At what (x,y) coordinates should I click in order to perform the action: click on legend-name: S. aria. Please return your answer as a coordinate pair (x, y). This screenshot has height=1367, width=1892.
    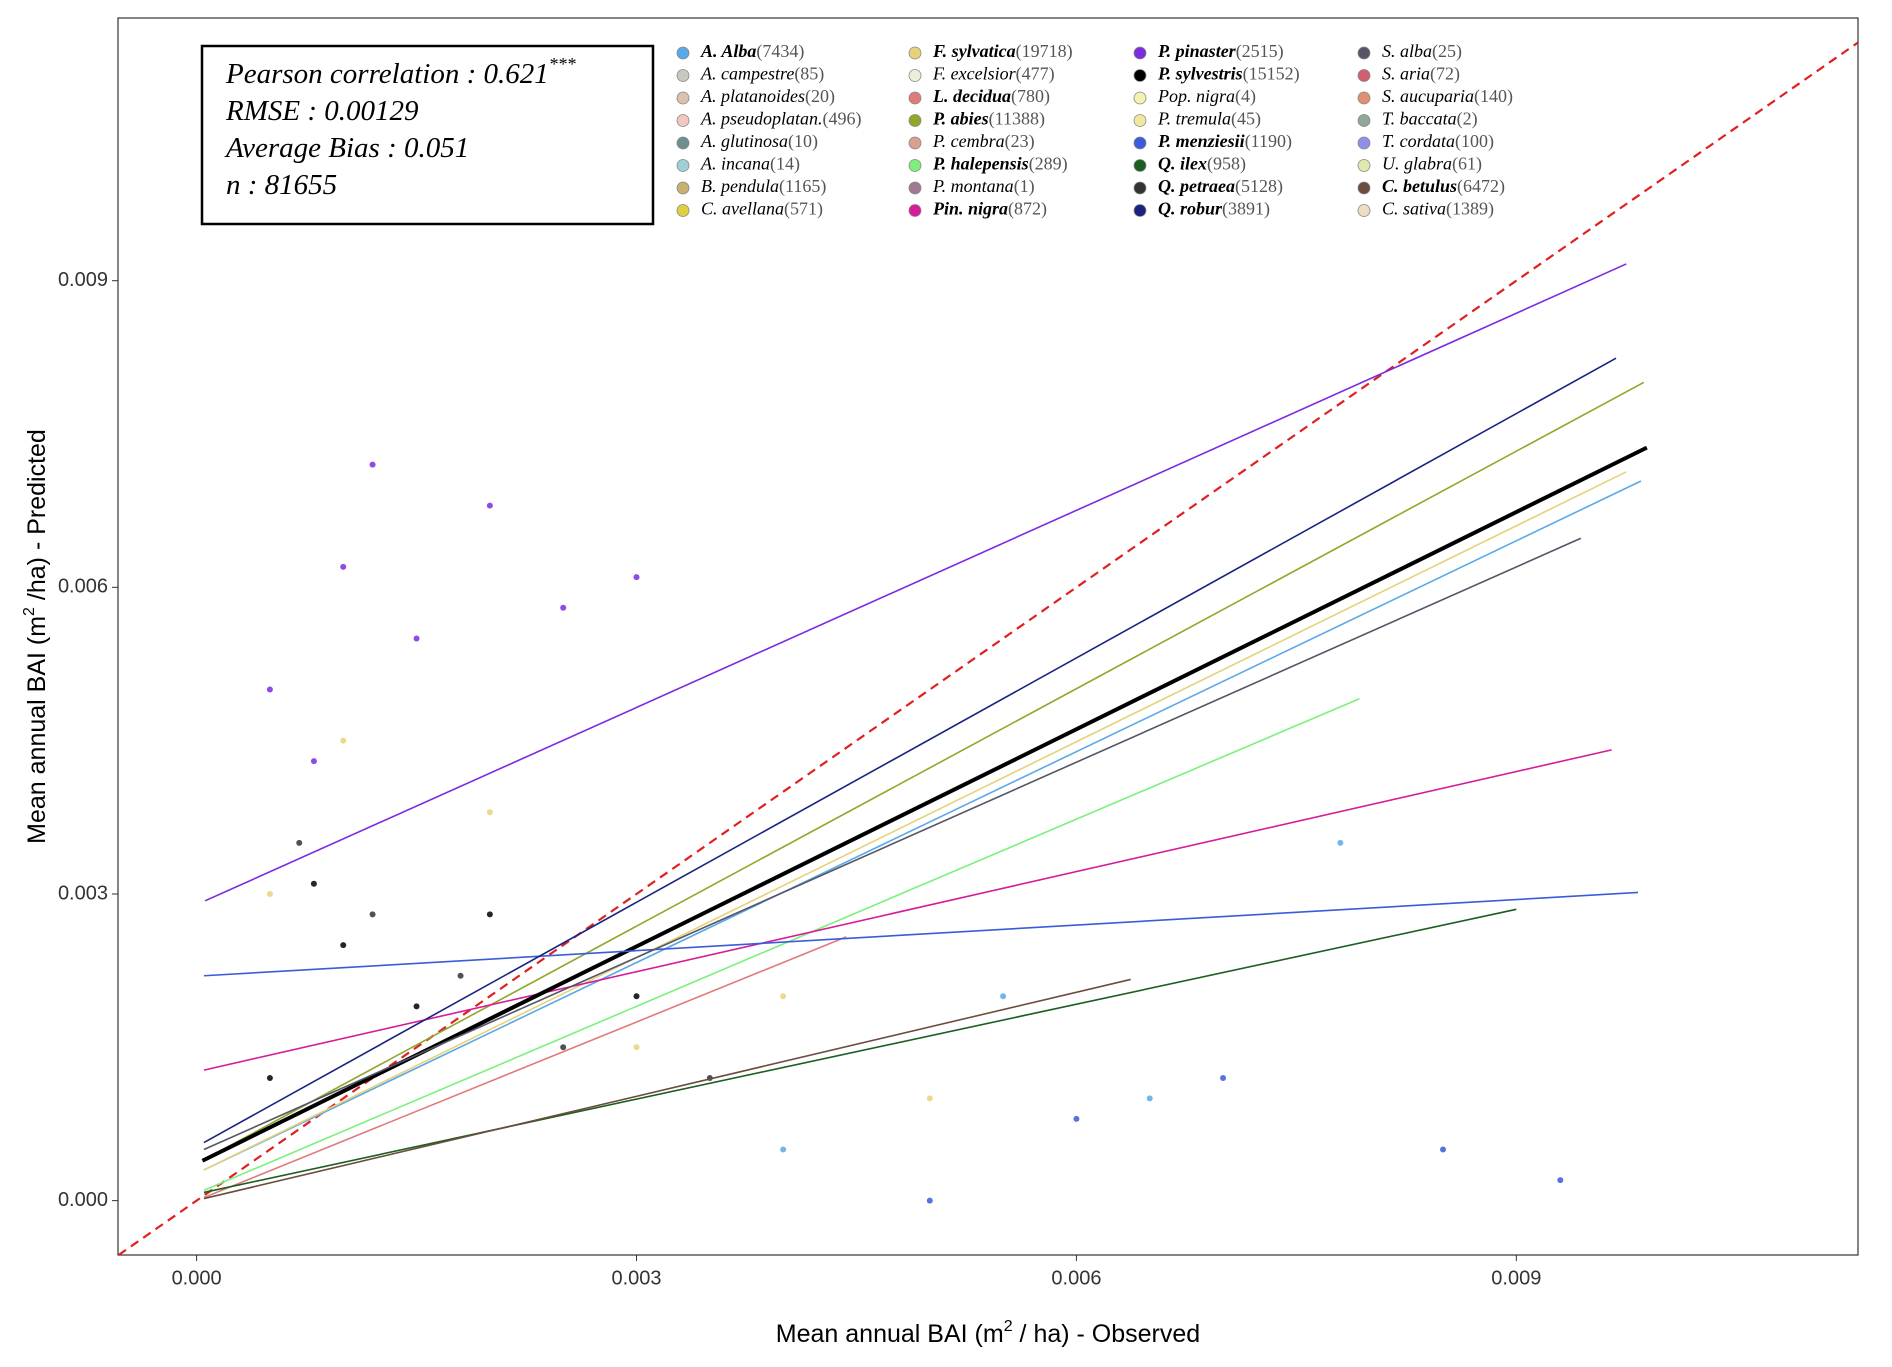
    Looking at the image, I should click on (1406, 74).